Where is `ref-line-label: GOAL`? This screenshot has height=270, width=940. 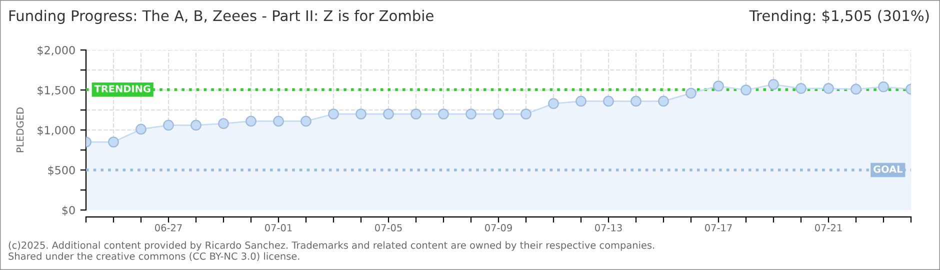
ref-line-label: GOAL is located at coordinates (888, 169).